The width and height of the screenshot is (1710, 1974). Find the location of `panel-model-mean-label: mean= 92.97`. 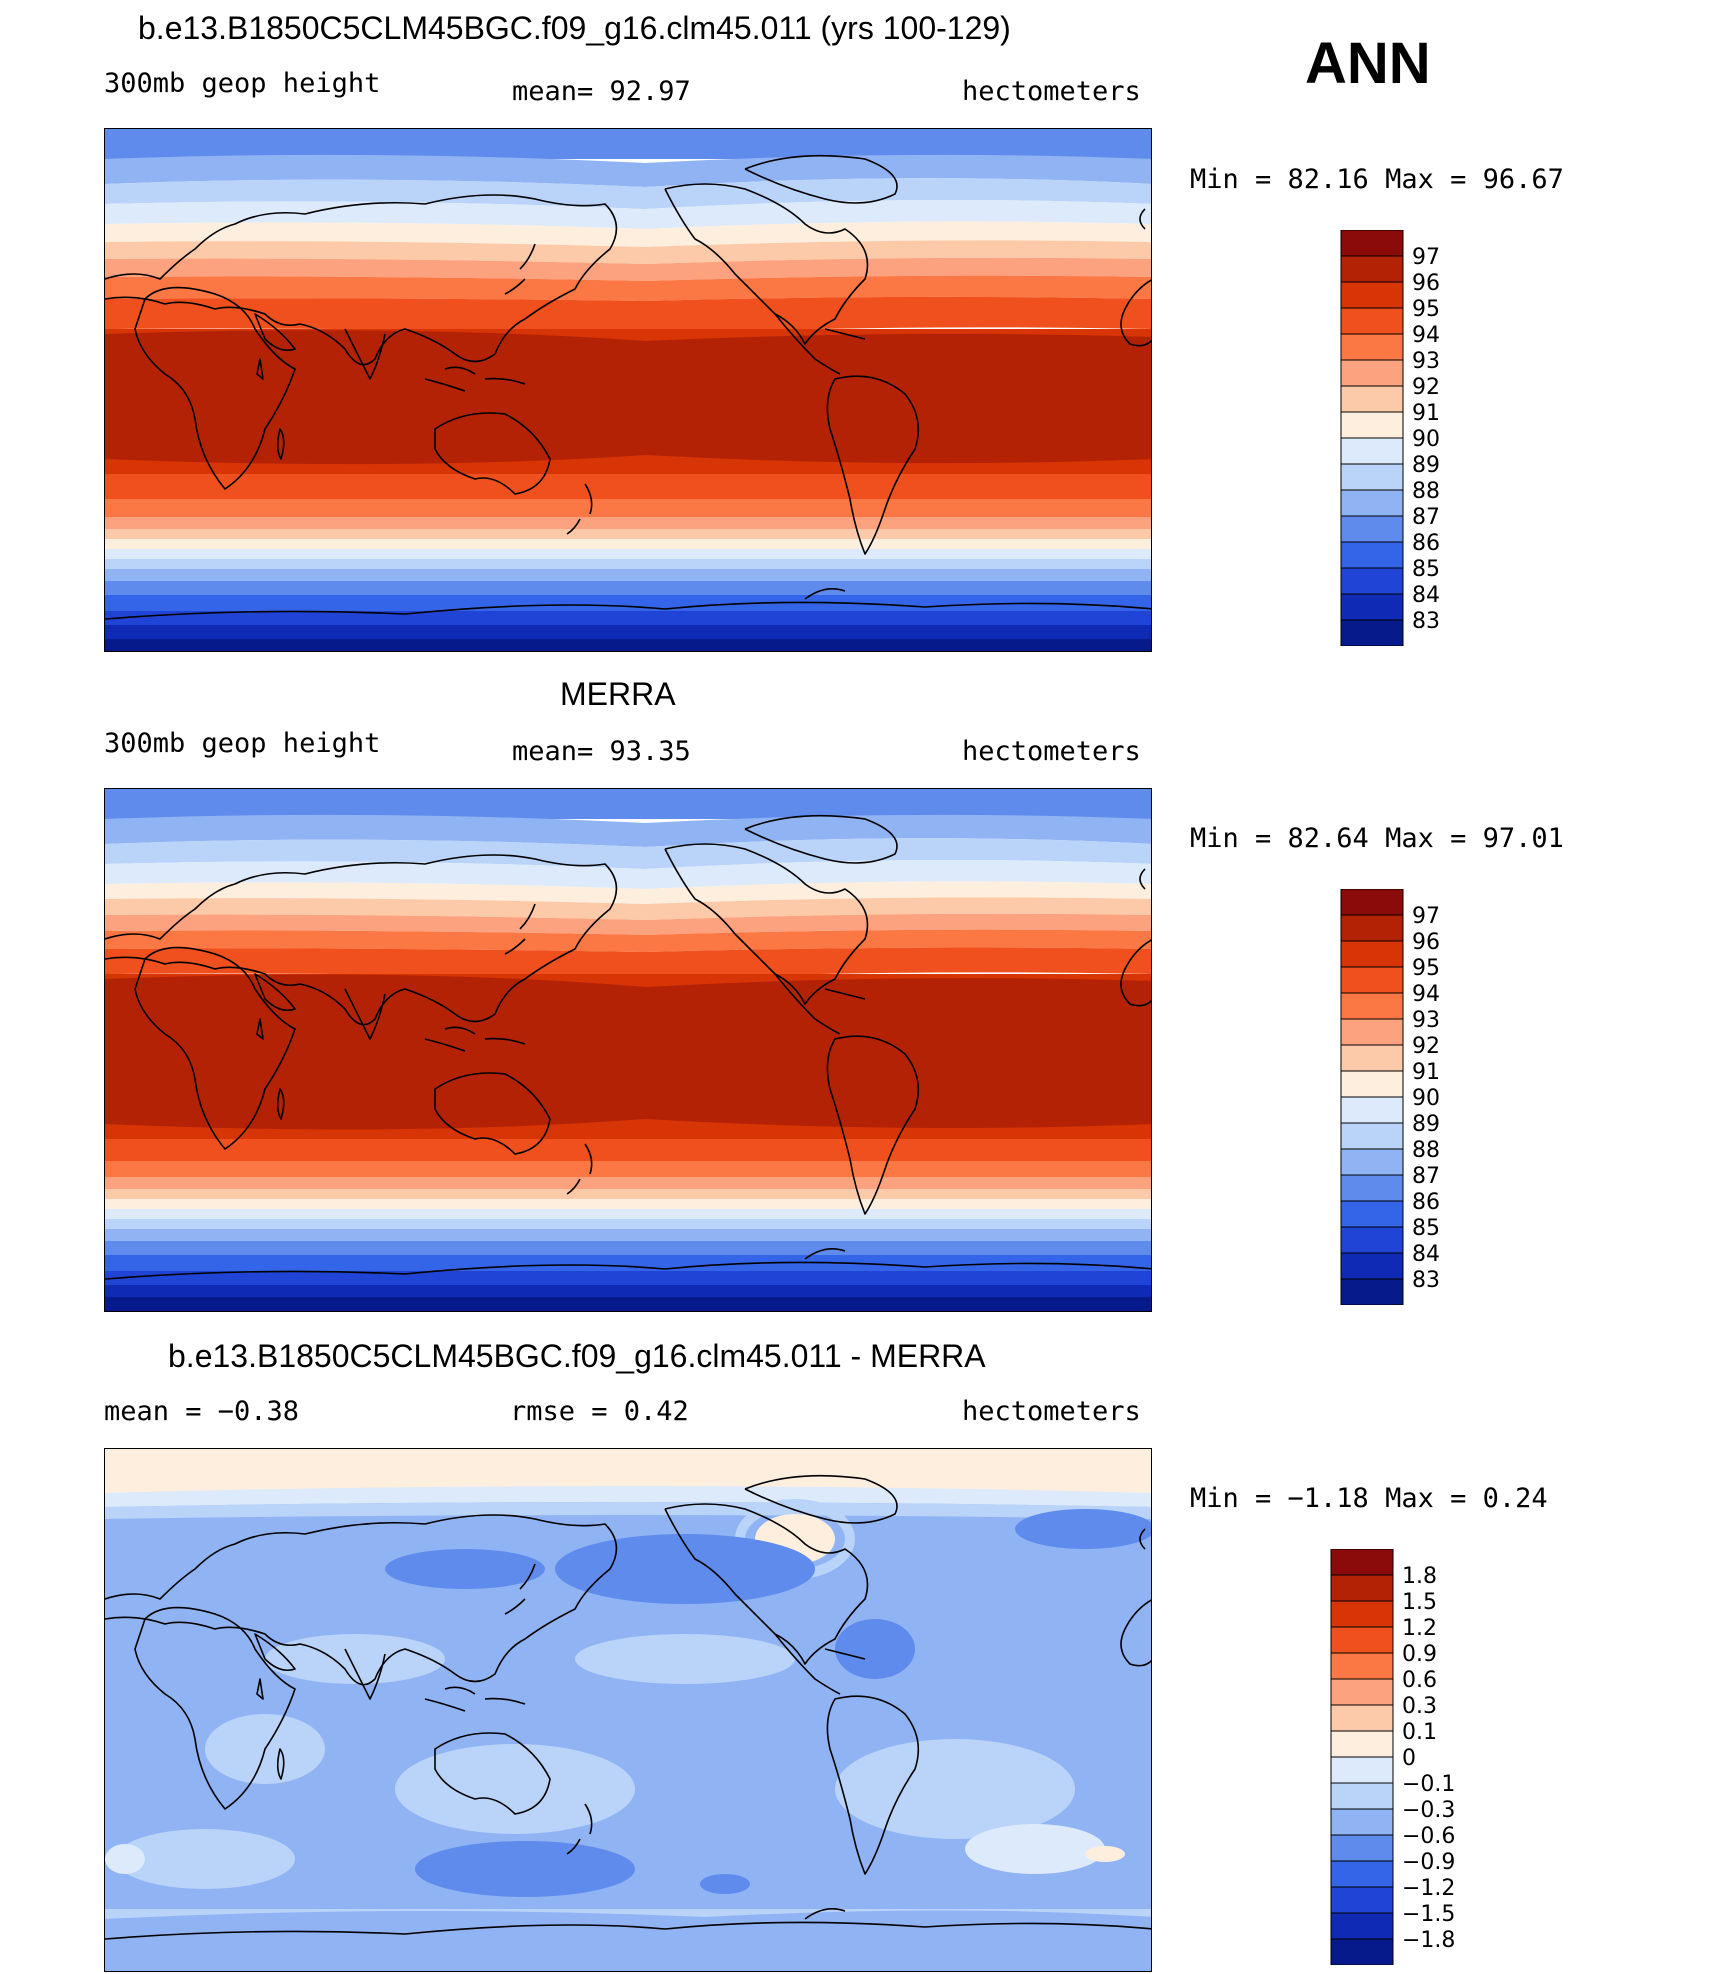

panel-model-mean-label: mean= 92.97 is located at coordinates (601, 91).